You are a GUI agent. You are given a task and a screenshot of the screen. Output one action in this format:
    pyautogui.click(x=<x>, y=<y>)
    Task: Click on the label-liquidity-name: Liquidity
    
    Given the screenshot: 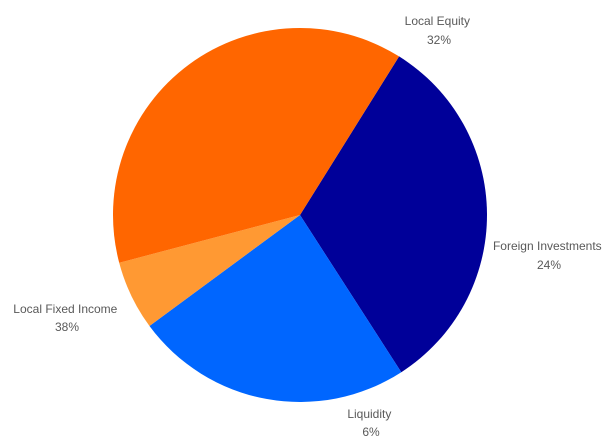 What is the action you would take?
    pyautogui.click(x=369, y=414)
    